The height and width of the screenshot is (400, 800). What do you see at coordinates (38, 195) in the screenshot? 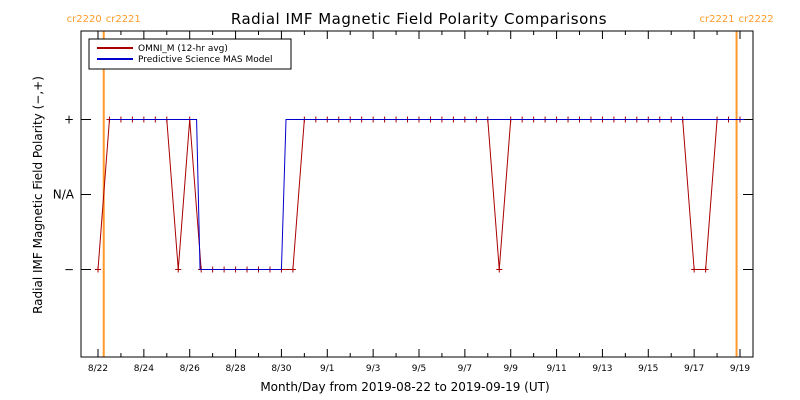
I see `y-axis-label: Radial IMF Magnetic Field Polarity (−,+)` at bounding box center [38, 195].